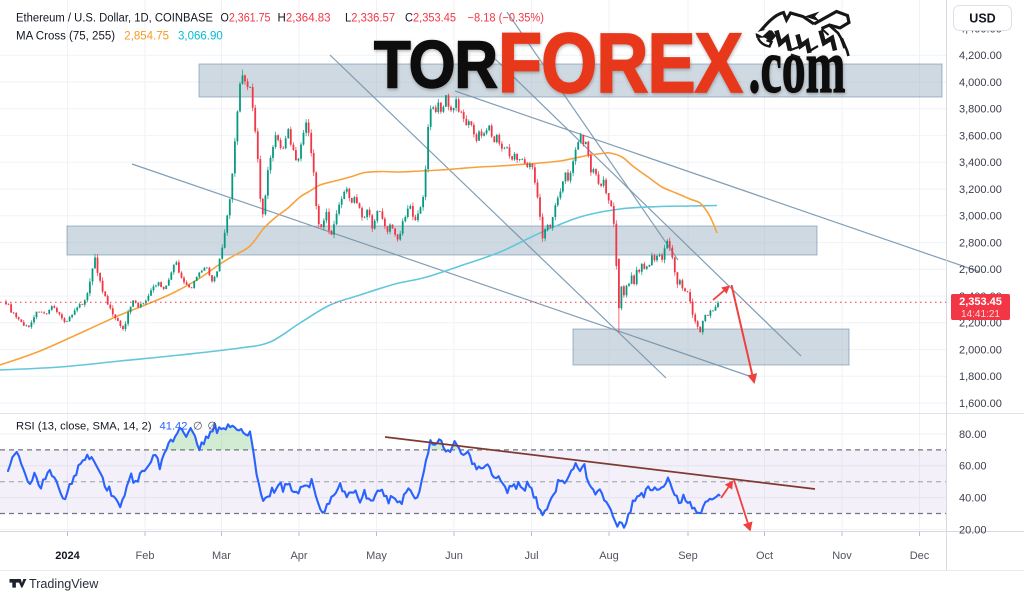  What do you see at coordinates (980, 377) in the screenshot?
I see `svg-text: 1,800.00` at bounding box center [980, 377].